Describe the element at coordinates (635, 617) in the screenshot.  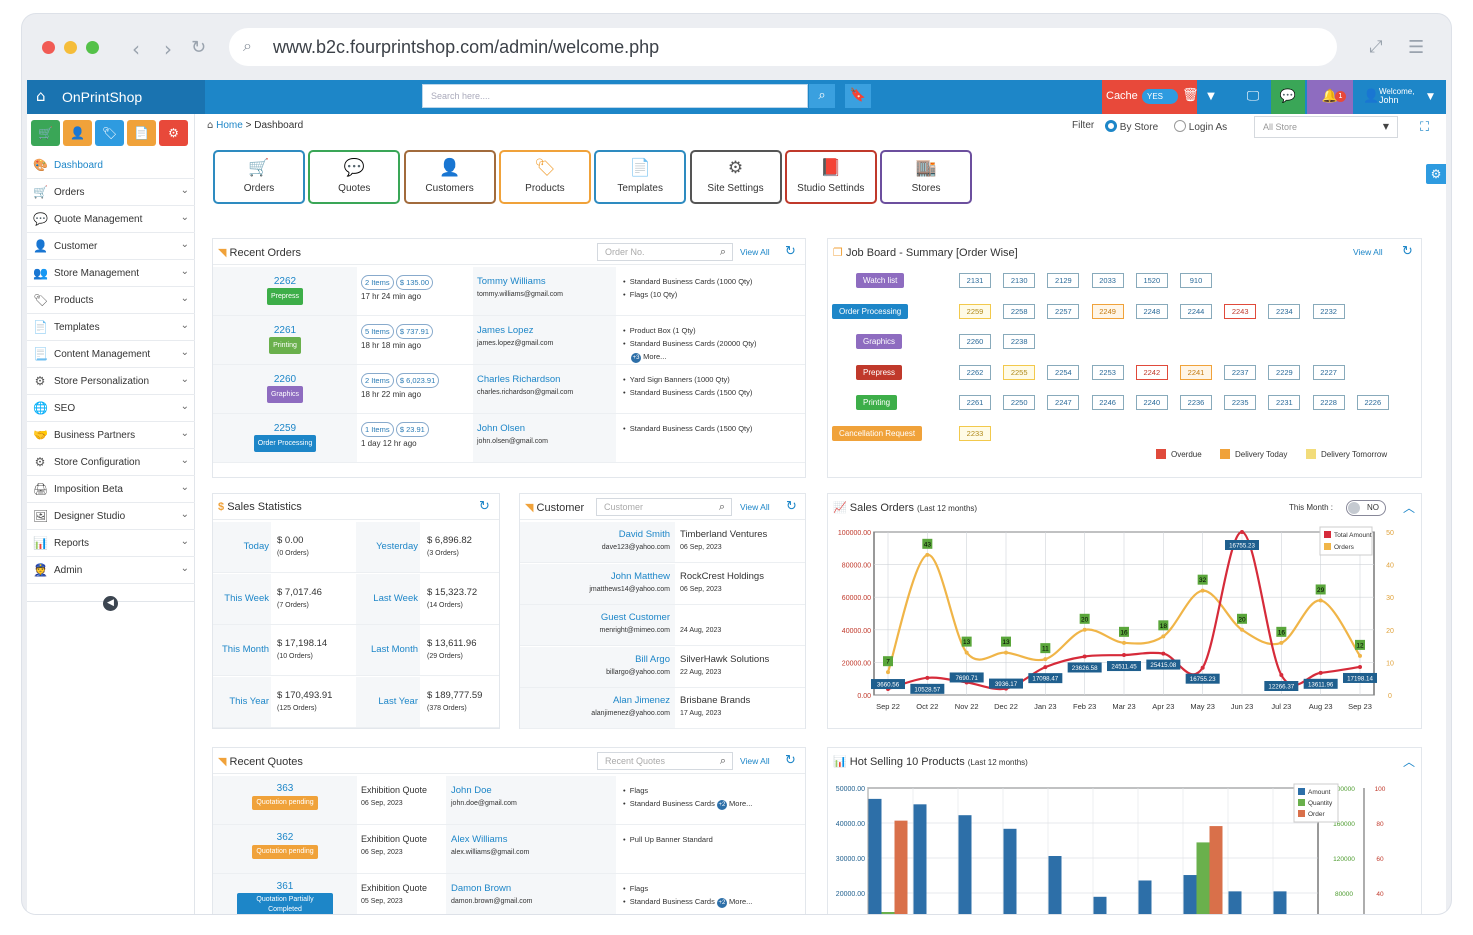
I see `customer-name-link: Guest Customer` at that location.